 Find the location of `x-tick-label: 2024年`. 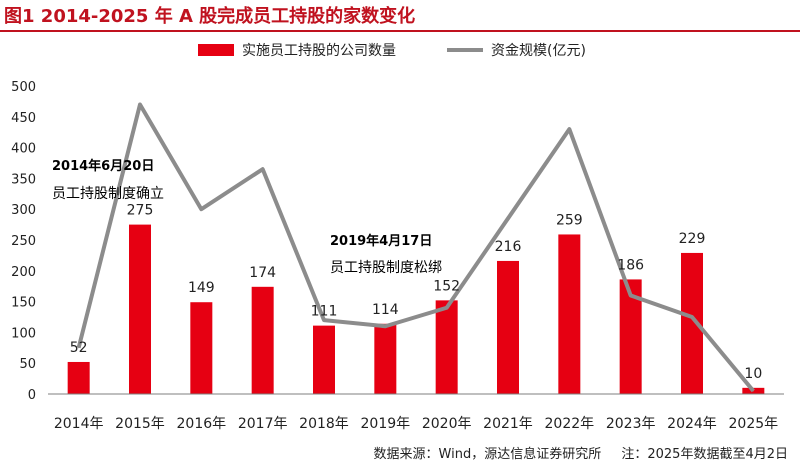

x-tick-label: 2024年 is located at coordinates (692, 424).